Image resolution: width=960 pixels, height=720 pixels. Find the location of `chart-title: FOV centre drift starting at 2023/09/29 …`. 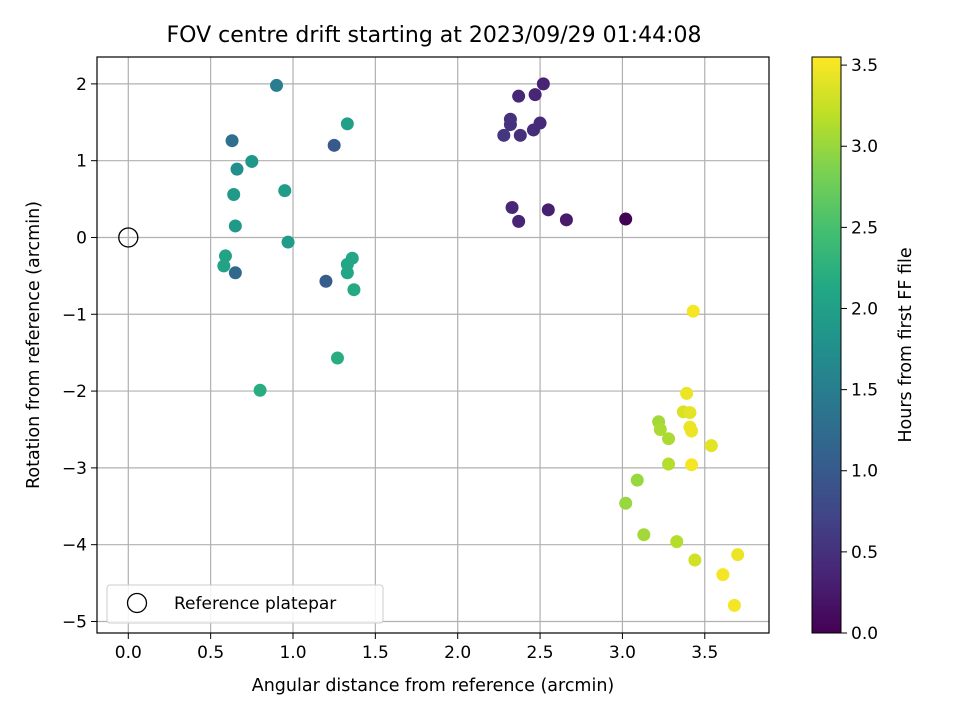

chart-title: FOV centre drift starting at 2023/09/29 … is located at coordinates (434, 35).